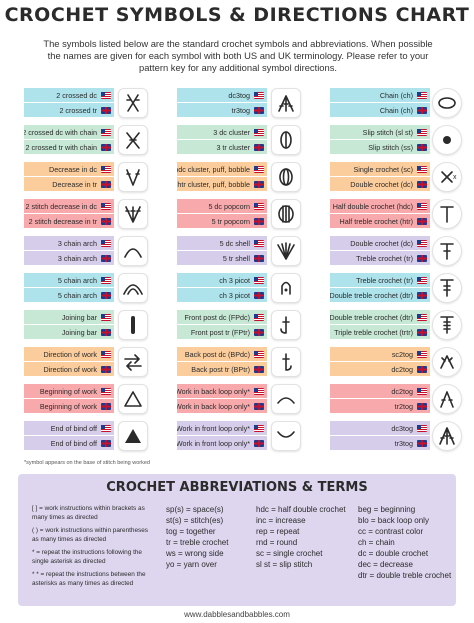  I want to click on symbol-label-text: Slip stitch (ss), so click(390, 147).